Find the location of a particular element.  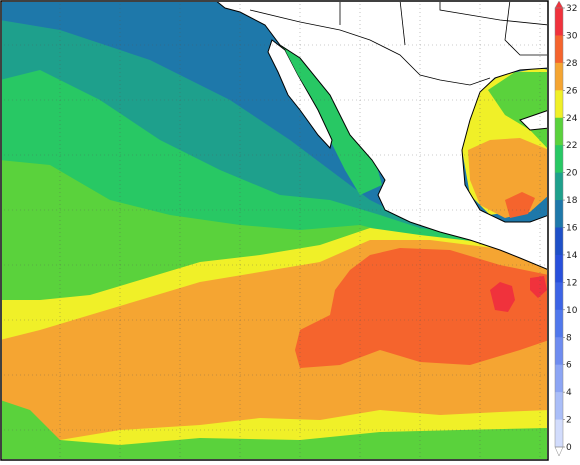

colorbar-tick-label: 32 is located at coordinates (571, 9).